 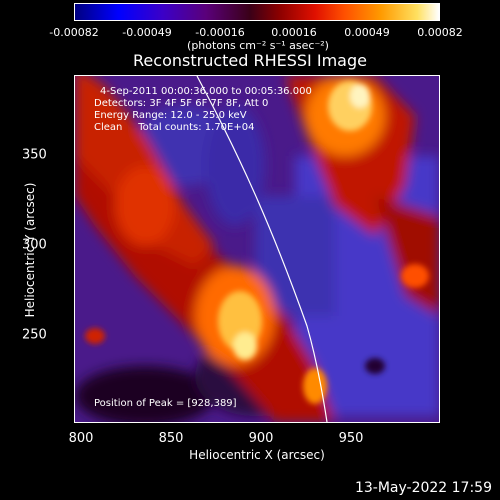 What do you see at coordinates (250, 60) in the screenshot?
I see `image-title: Reconstructed RHESSI Image` at bounding box center [250, 60].